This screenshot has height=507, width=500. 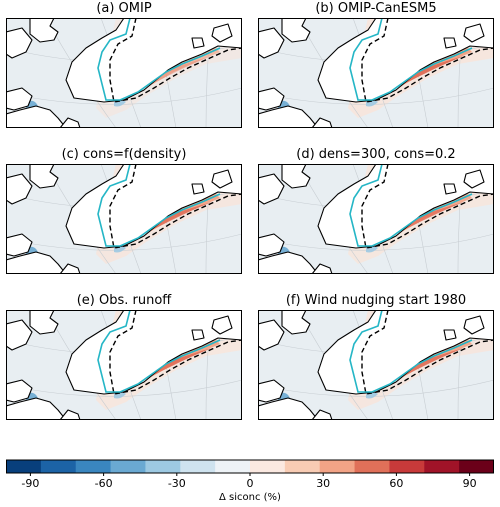 I want to click on colorbar-label: Δ siconc (%), so click(x=250, y=497).